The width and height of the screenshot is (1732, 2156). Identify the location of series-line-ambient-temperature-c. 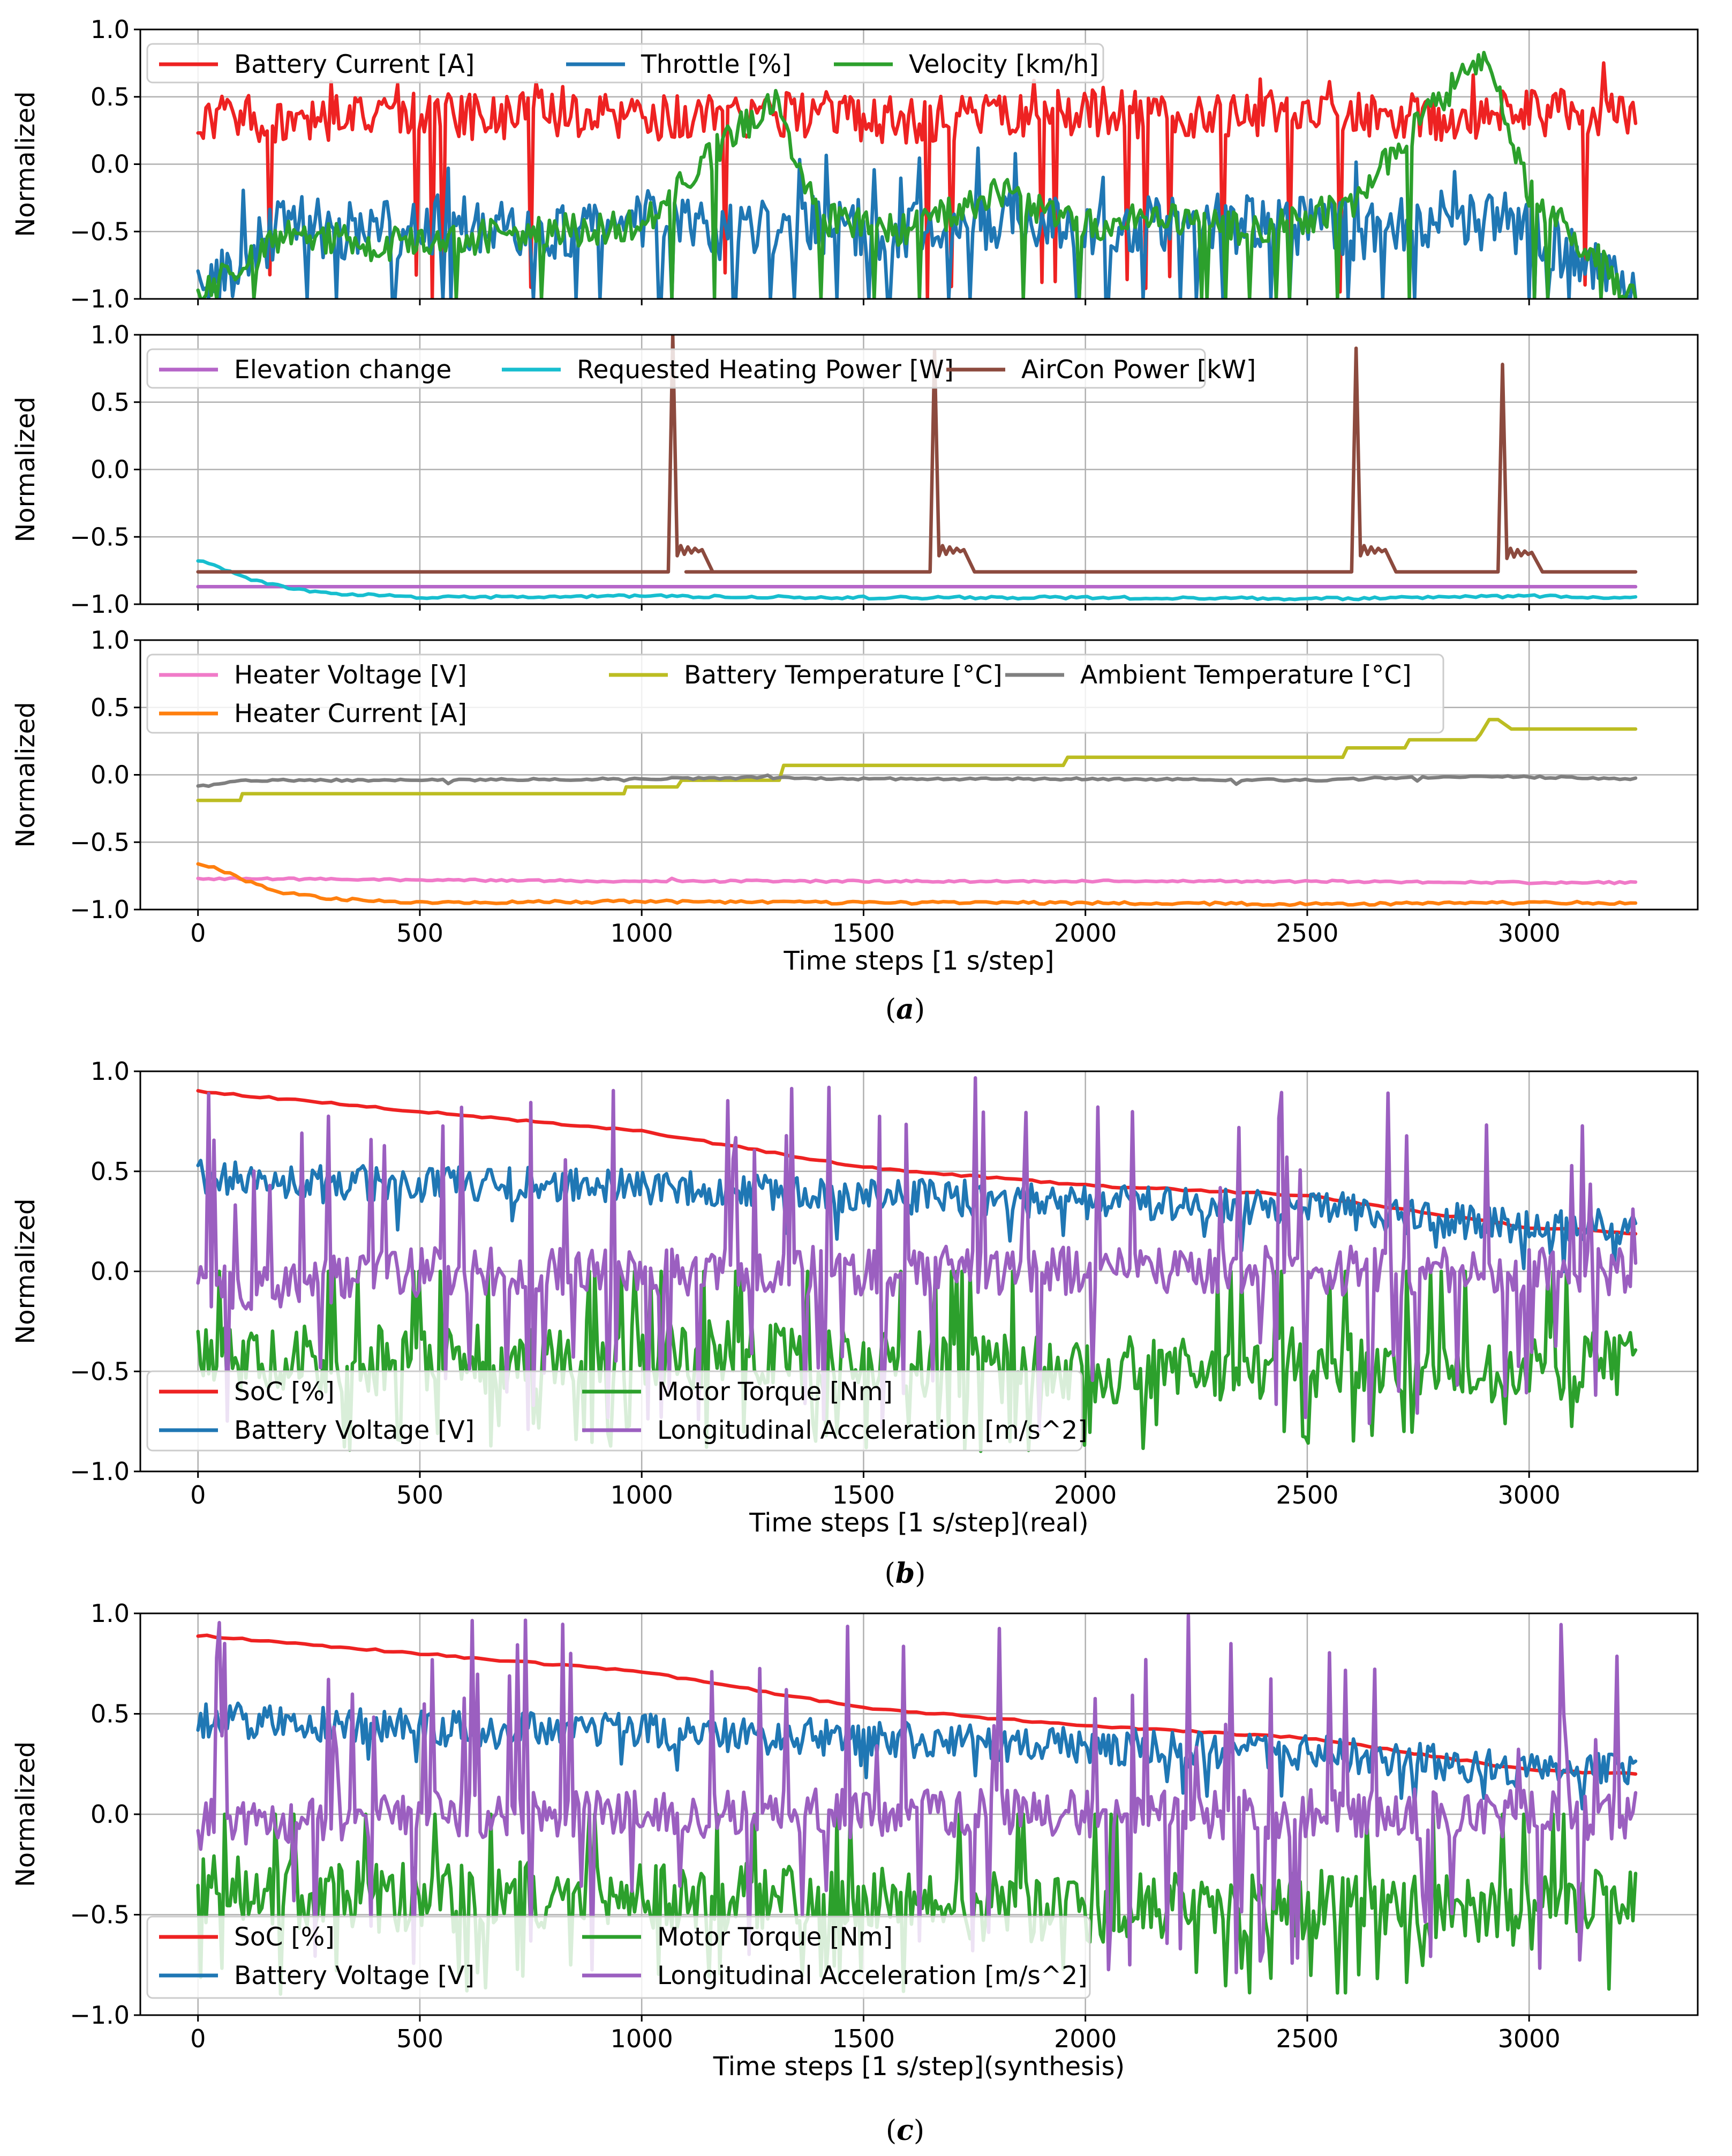
(917, 780).